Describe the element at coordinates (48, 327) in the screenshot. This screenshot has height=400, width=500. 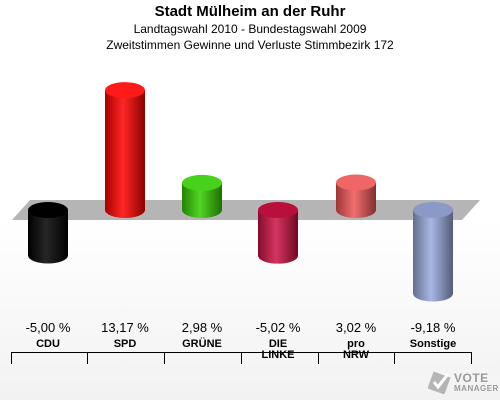
I see `value-label: -5,00 %` at that location.